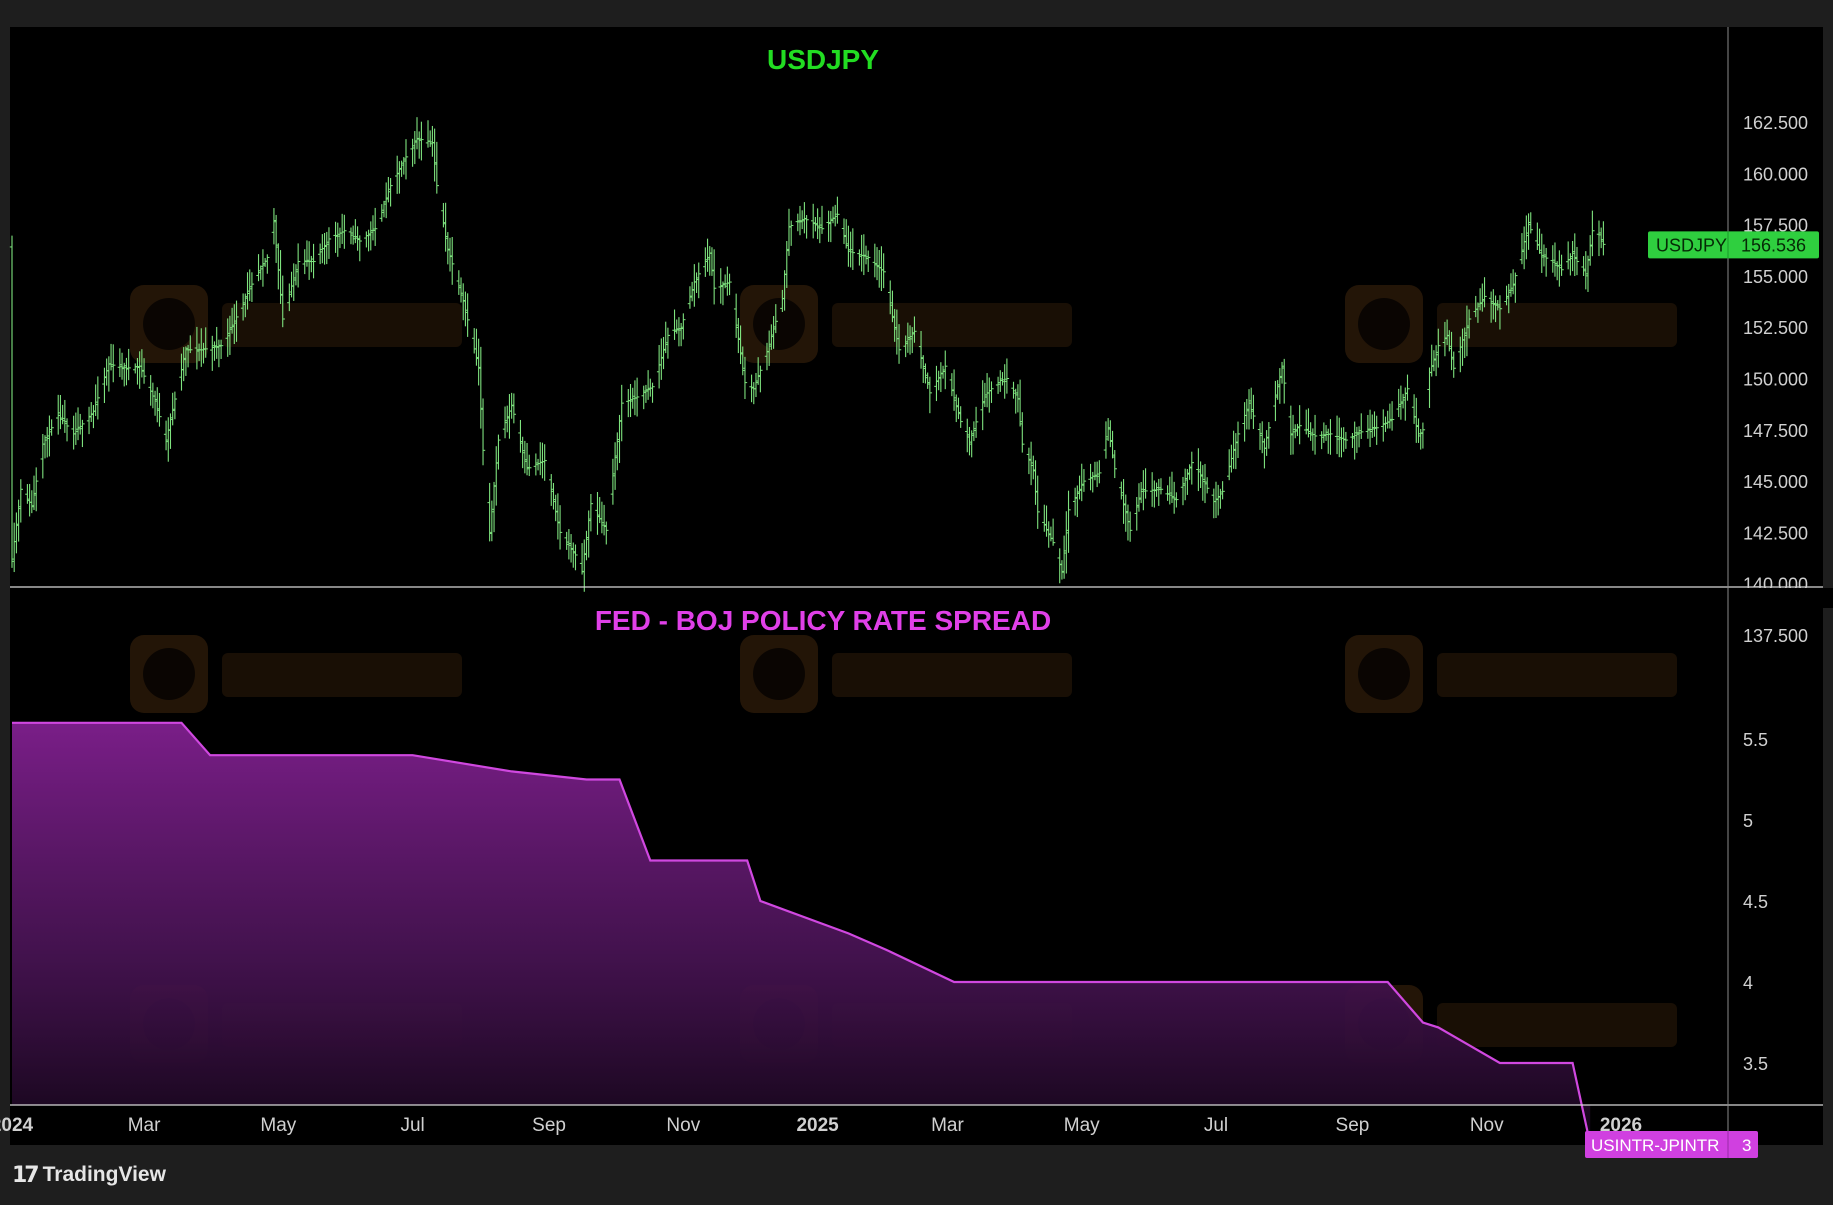  What do you see at coordinates (17, 1125) in the screenshot?
I see `time-axis-tick: 2024` at bounding box center [17, 1125].